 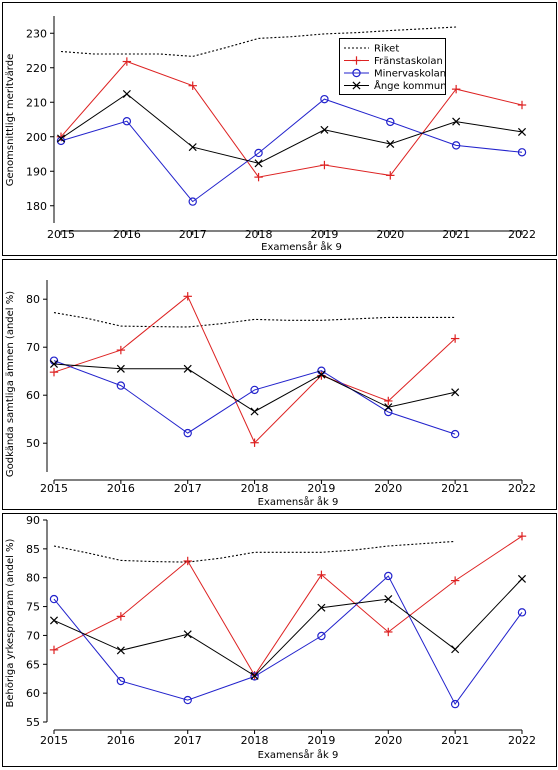 What do you see at coordinates (33, 347) in the screenshot?
I see `y-tick-label: 70` at bounding box center [33, 347].